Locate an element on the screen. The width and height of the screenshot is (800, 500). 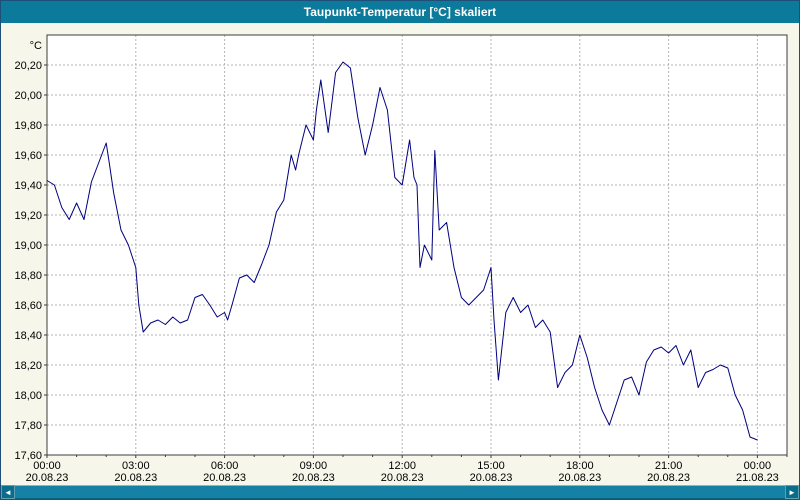
svg-text: 21.08.23 is located at coordinates (757, 478).